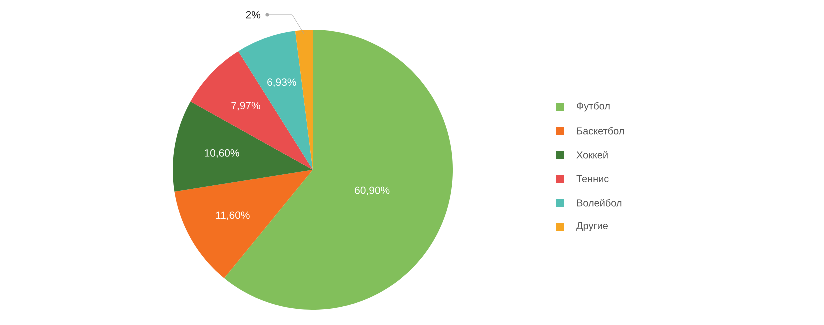 The height and width of the screenshot is (325, 824). What do you see at coordinates (599, 203) in the screenshot?
I see `legend-label: Волейбол` at bounding box center [599, 203].